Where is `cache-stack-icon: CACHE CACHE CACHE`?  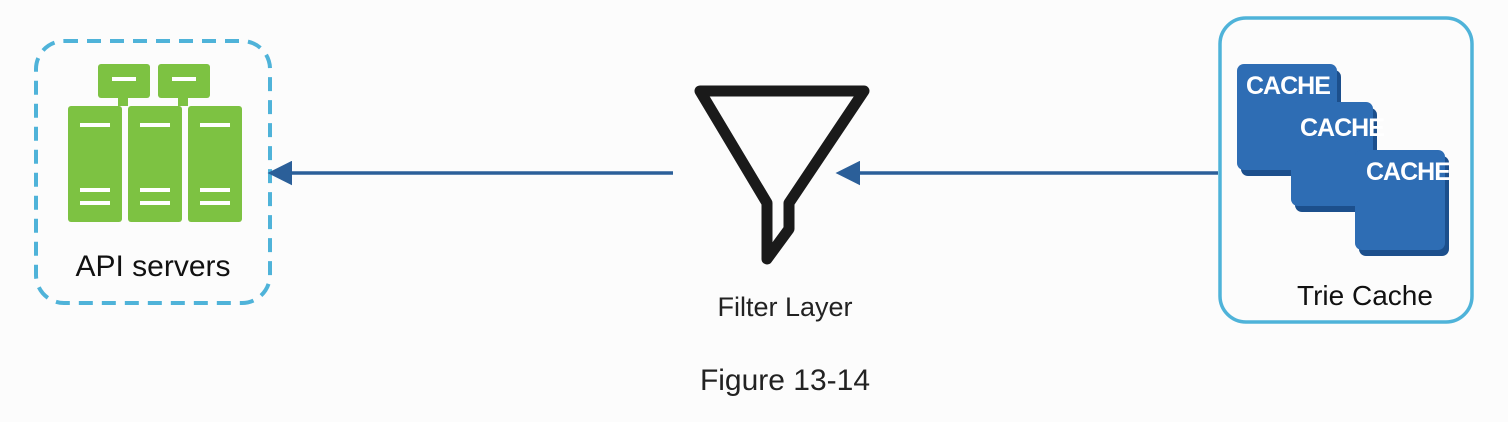 cache-stack-icon: CACHE CACHE CACHE is located at coordinates (1344, 160).